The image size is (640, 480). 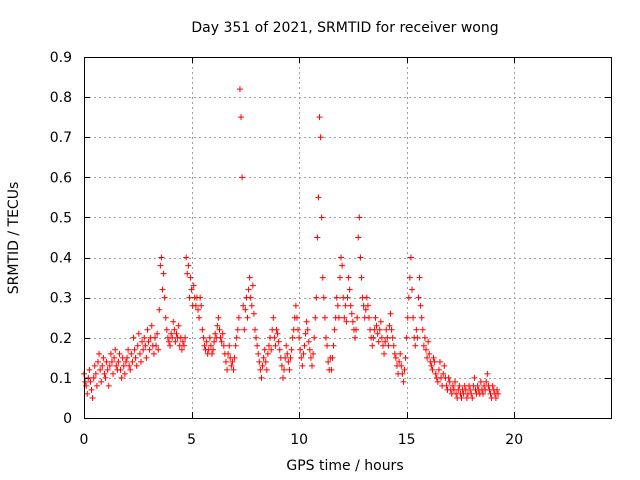 I want to click on y-tick-label: 0.9, so click(x=61, y=58).